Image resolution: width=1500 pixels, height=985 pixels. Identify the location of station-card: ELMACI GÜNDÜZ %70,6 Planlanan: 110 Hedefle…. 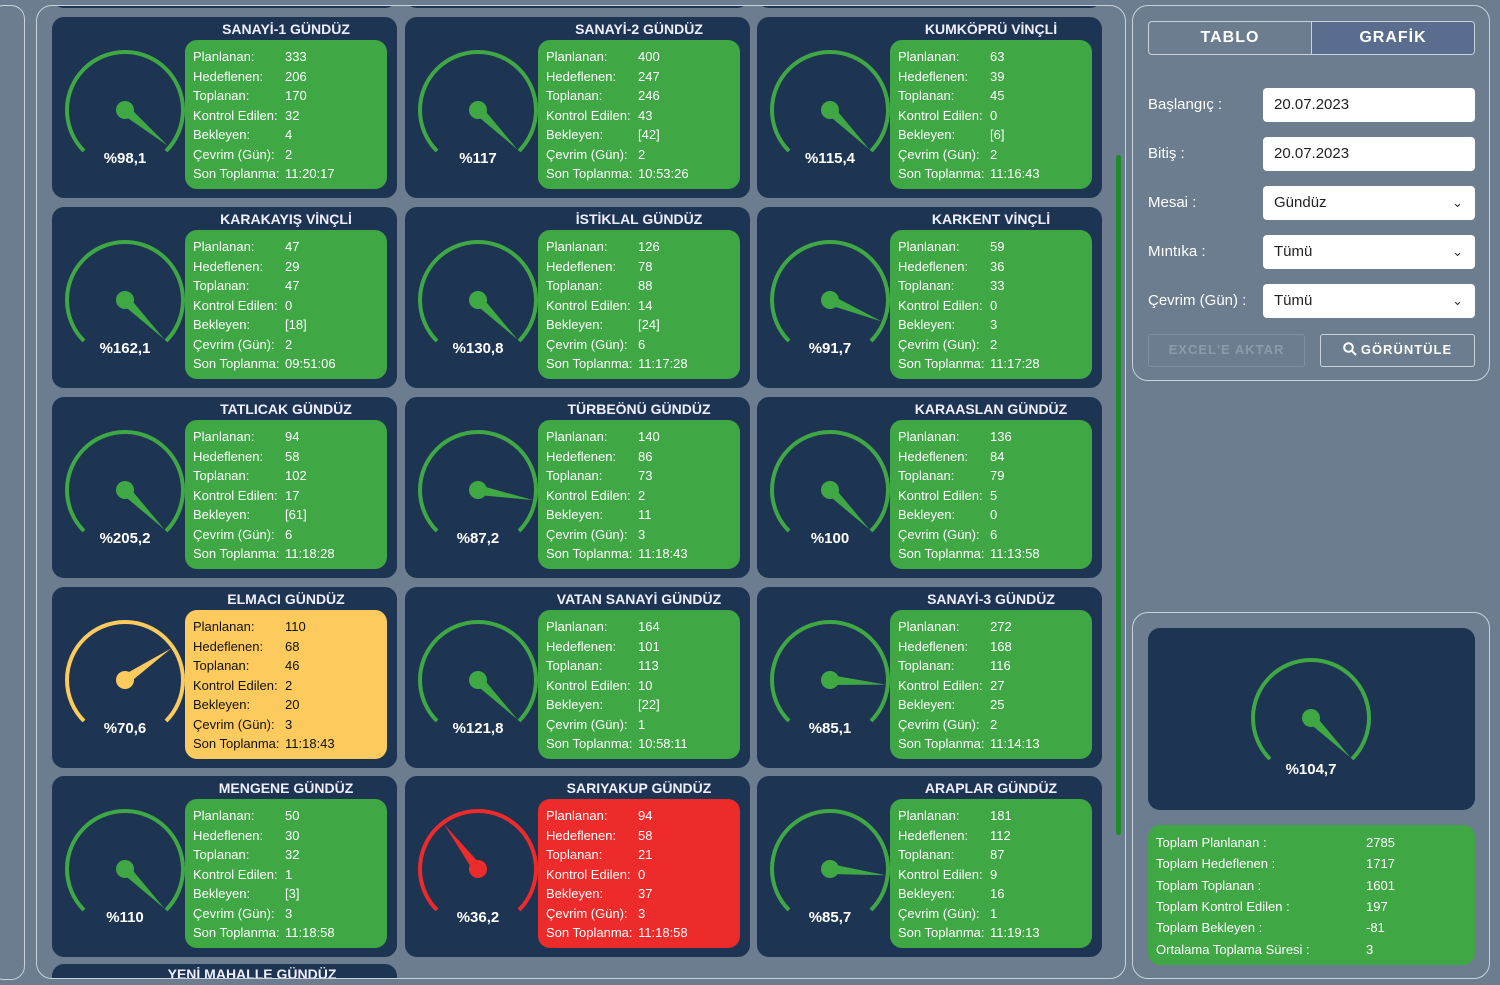
(224, 677).